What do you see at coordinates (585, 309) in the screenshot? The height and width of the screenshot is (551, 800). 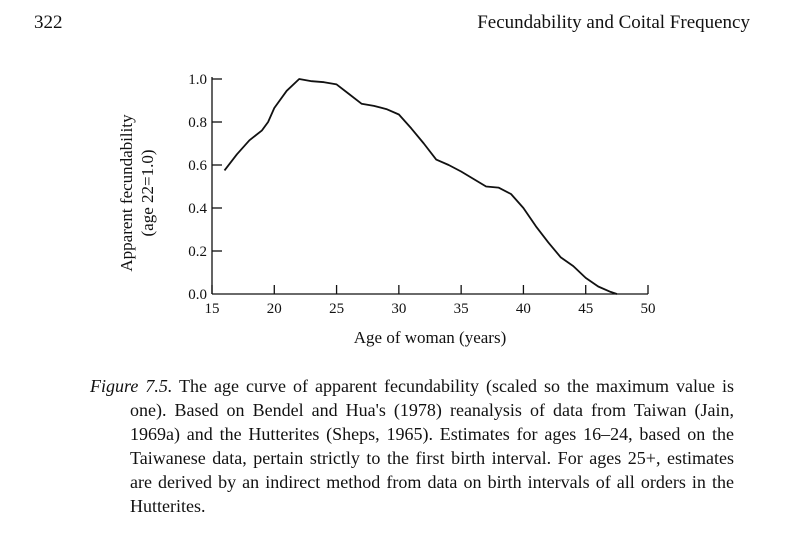 I see `x-tick-label: 45` at bounding box center [585, 309].